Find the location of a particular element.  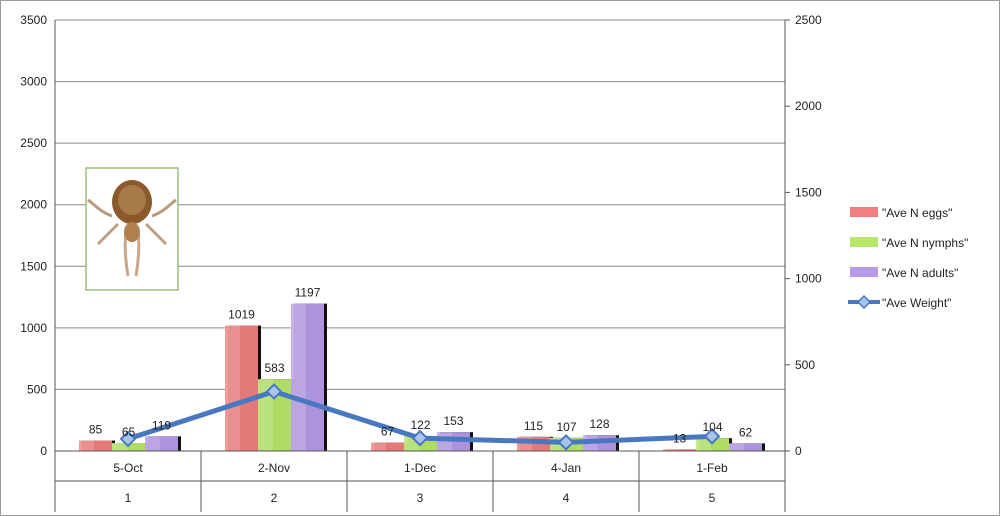

bar-data-label: 65 is located at coordinates (129, 432).